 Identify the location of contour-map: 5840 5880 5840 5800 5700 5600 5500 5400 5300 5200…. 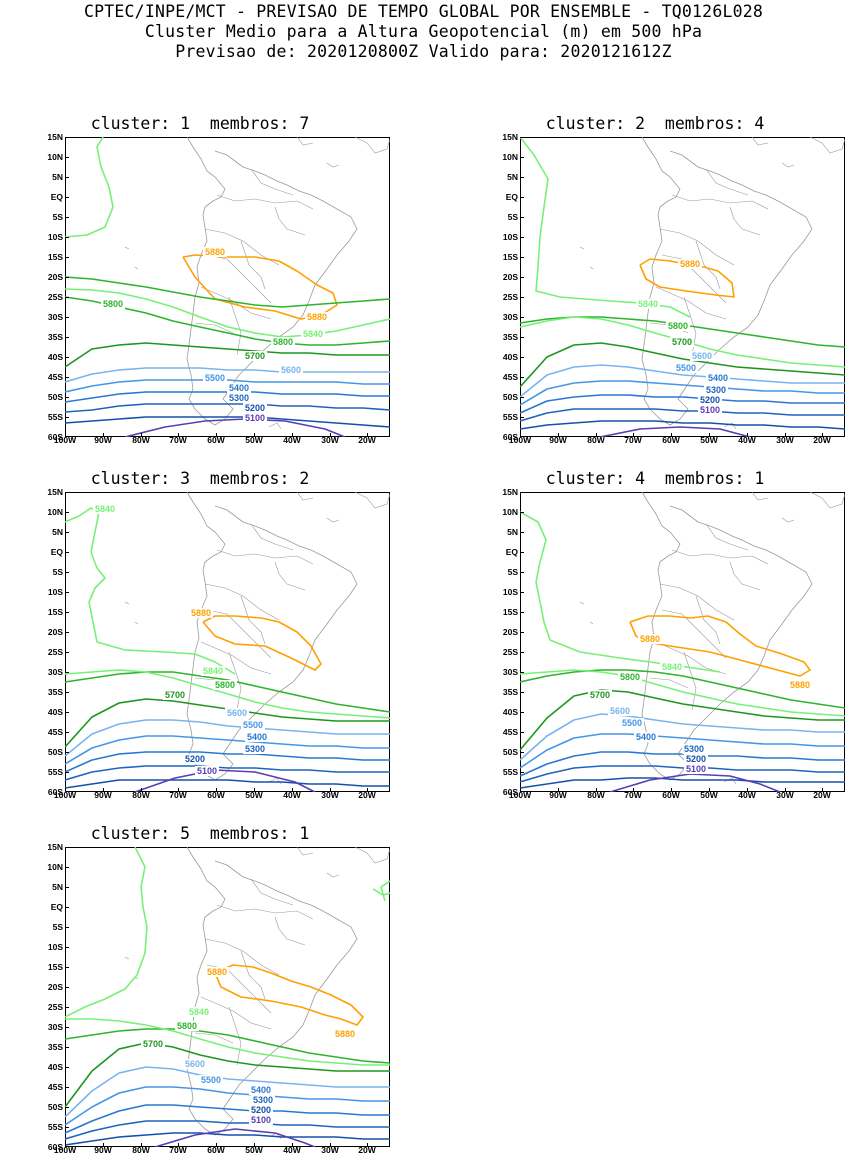
(227, 642).